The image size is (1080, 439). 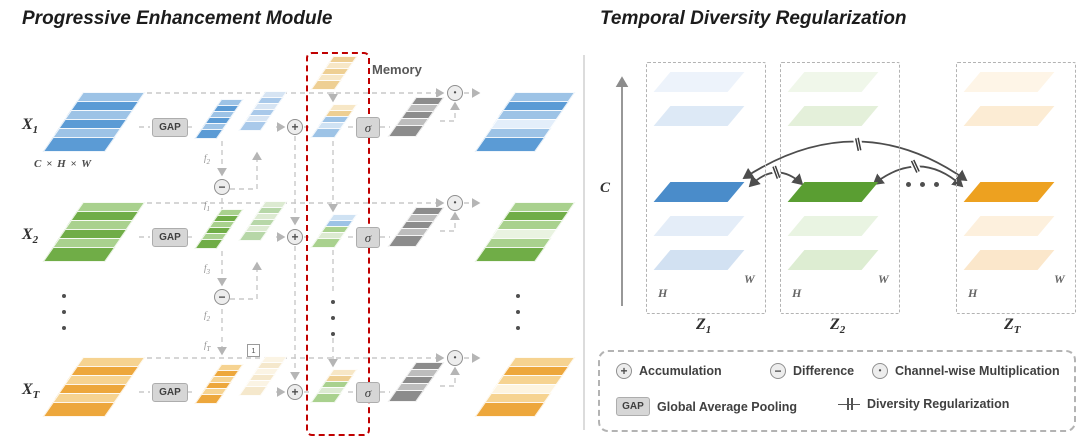 I want to click on legend-item-difference: − Difference, so click(x=812, y=371).